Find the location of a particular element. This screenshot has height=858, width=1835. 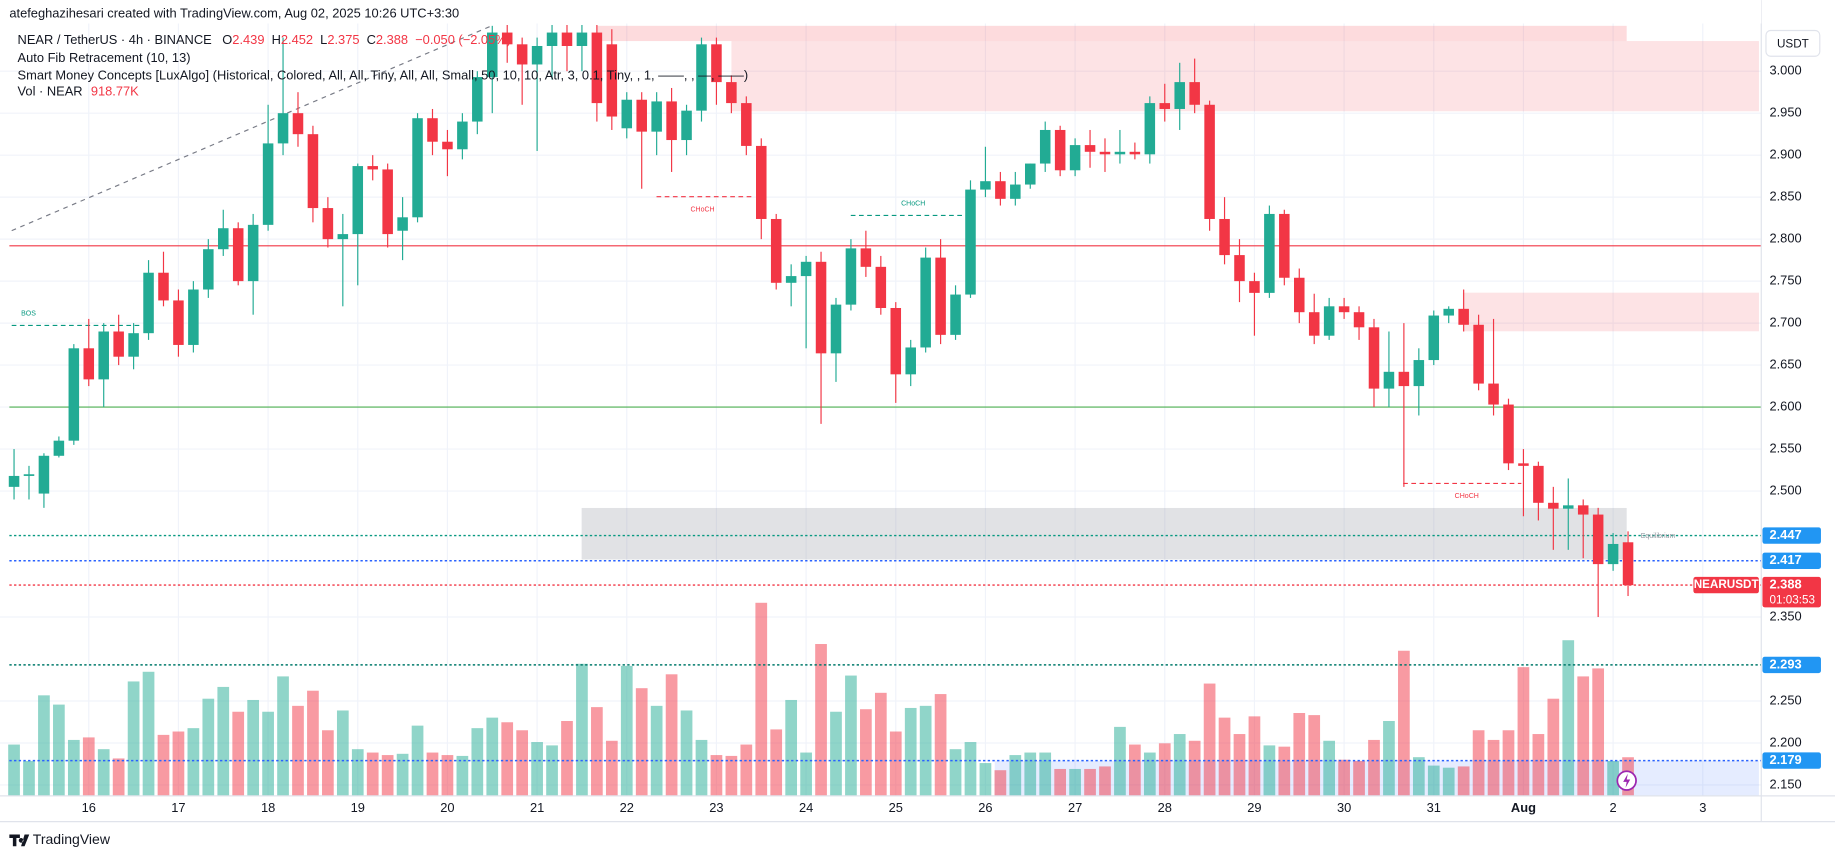

y-tick-label: 2.750 is located at coordinates (1785, 280).